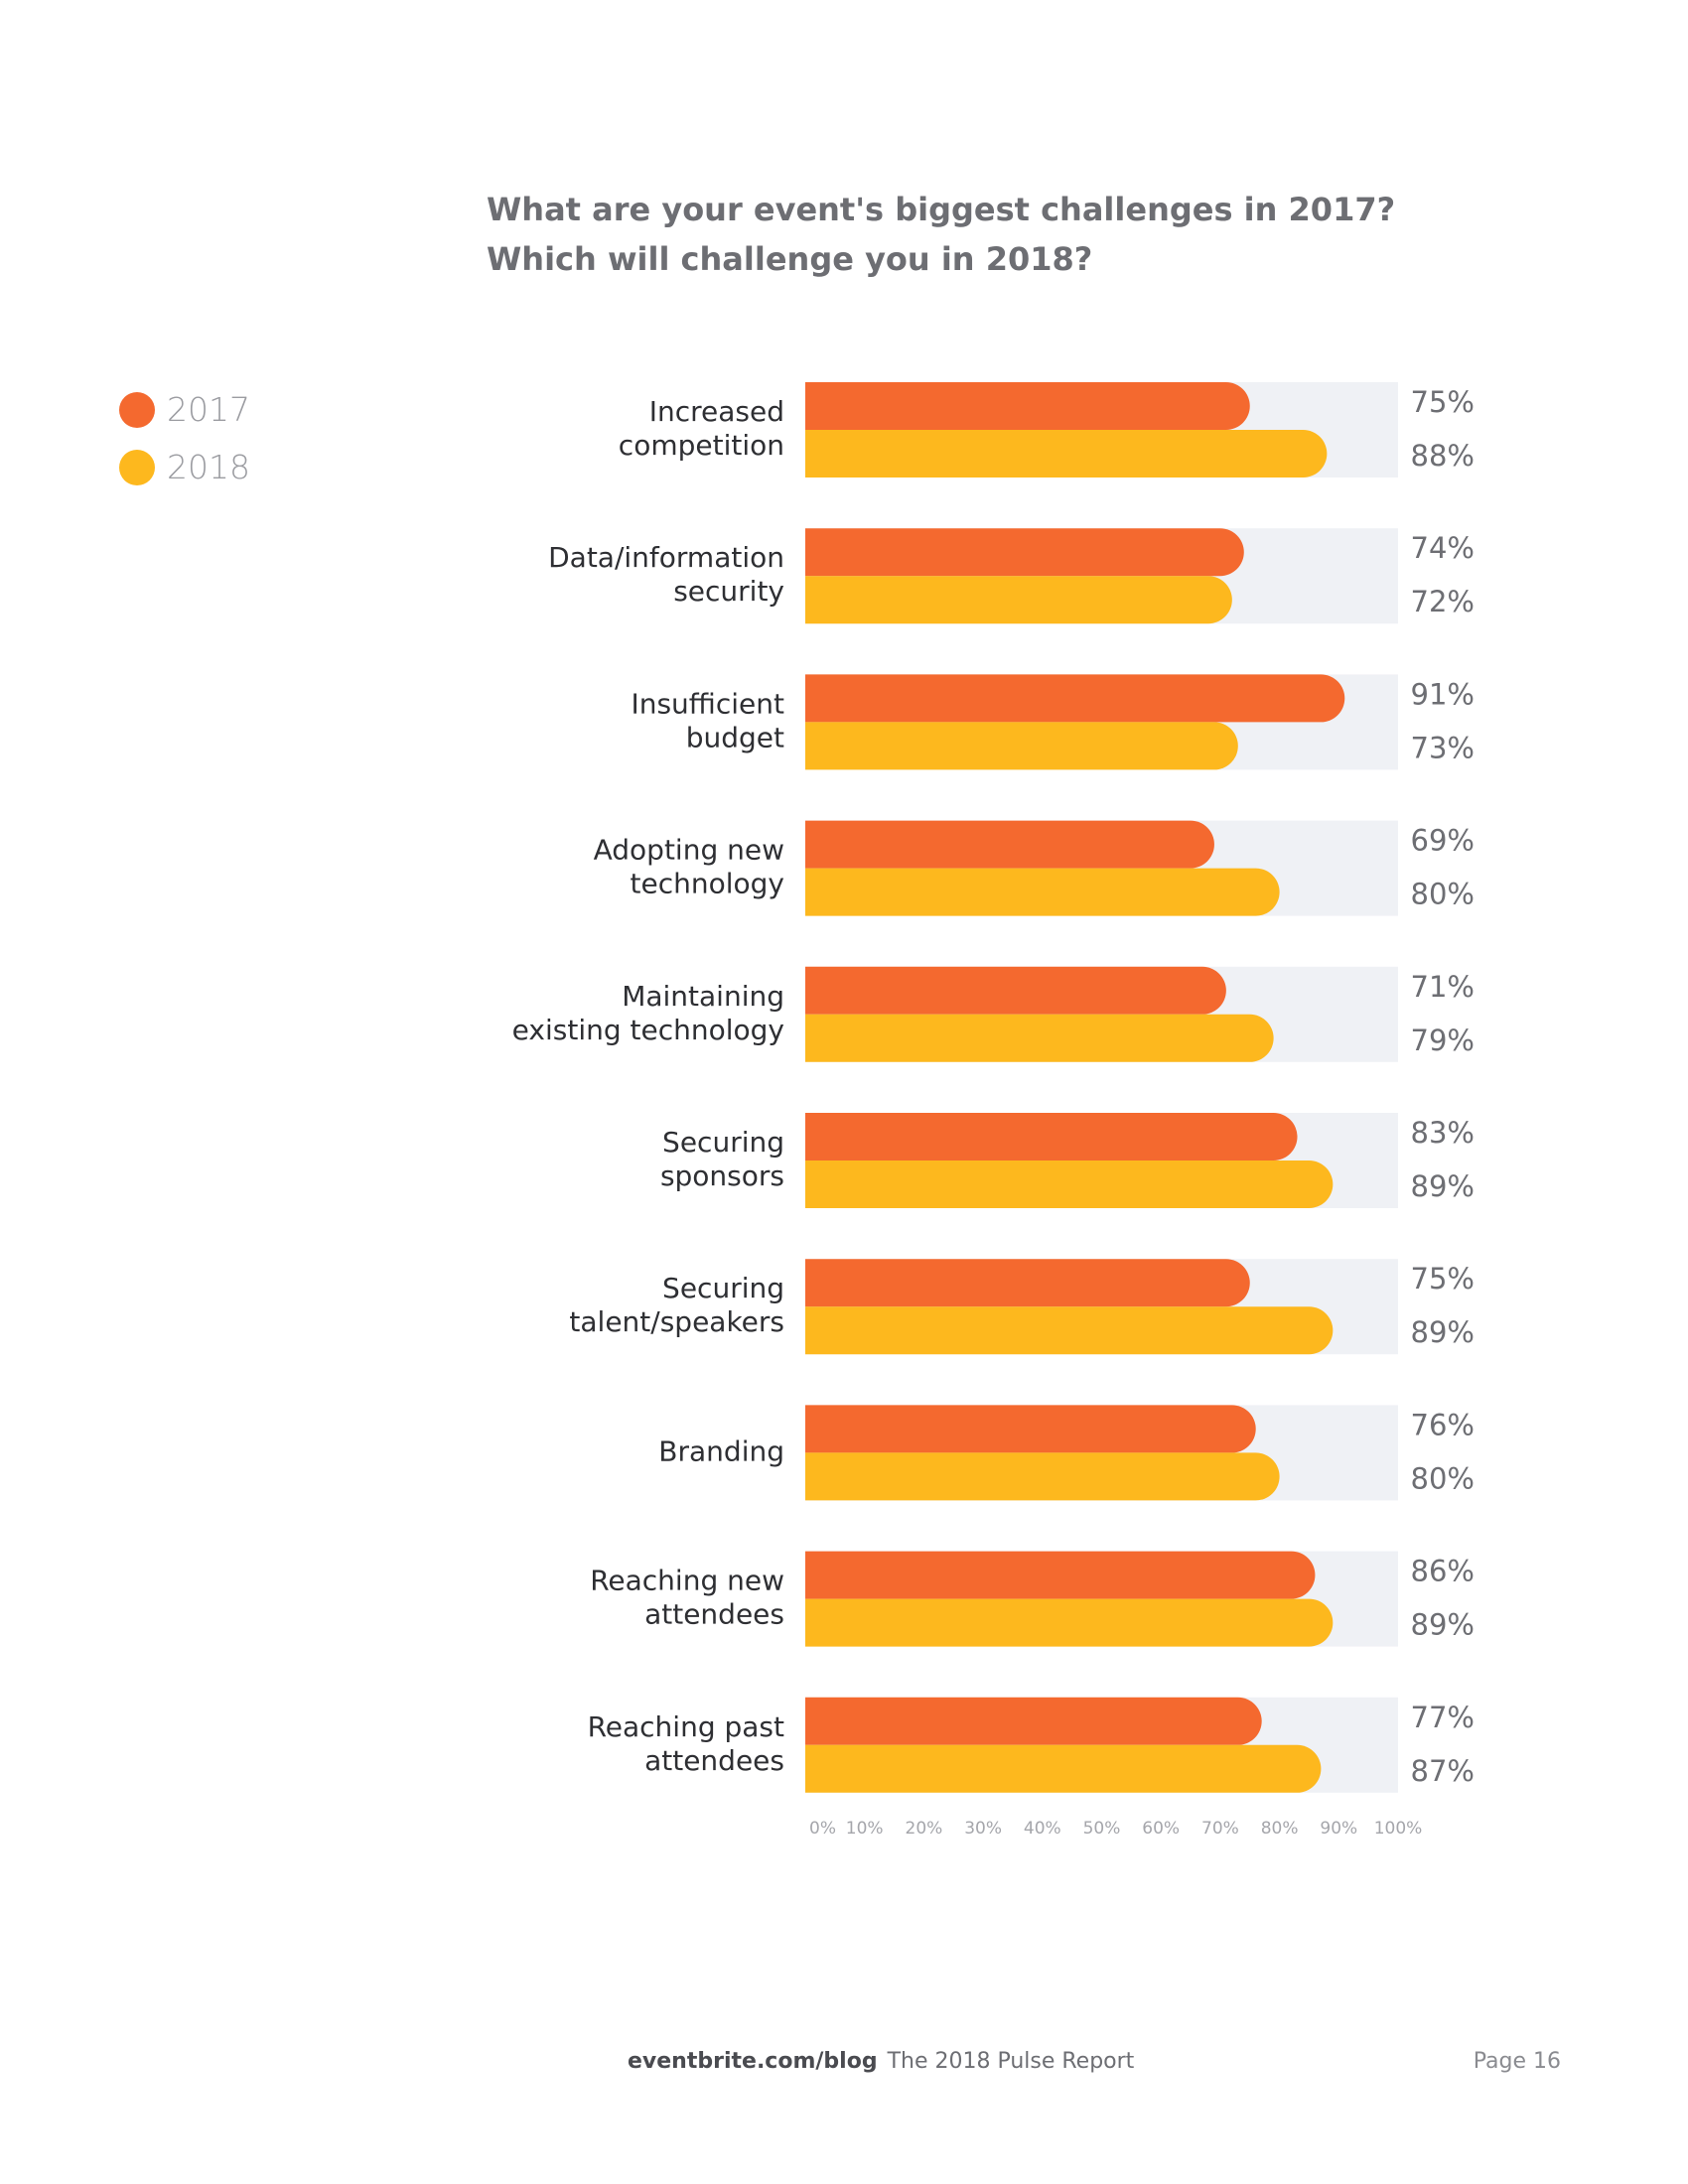 This screenshot has height=2184, width=1688. Describe the element at coordinates (1443, 1478) in the screenshot. I see `value-label-2018-7: 80%` at that location.